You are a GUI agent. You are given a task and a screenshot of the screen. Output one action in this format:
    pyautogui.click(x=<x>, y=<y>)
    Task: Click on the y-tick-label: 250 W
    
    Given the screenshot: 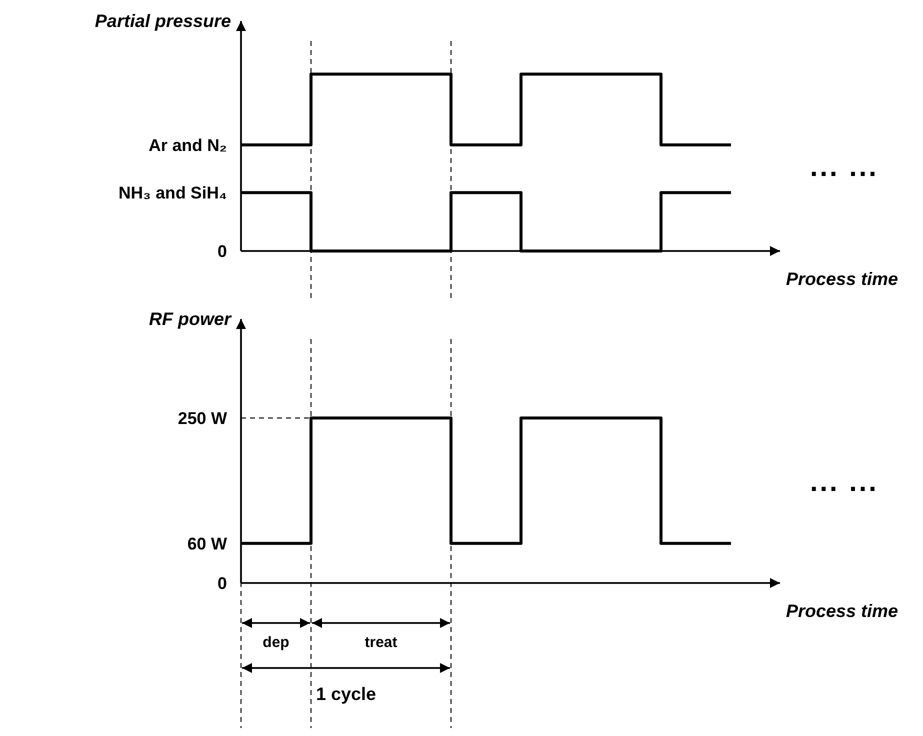 What is the action you would take?
    pyautogui.click(x=203, y=418)
    